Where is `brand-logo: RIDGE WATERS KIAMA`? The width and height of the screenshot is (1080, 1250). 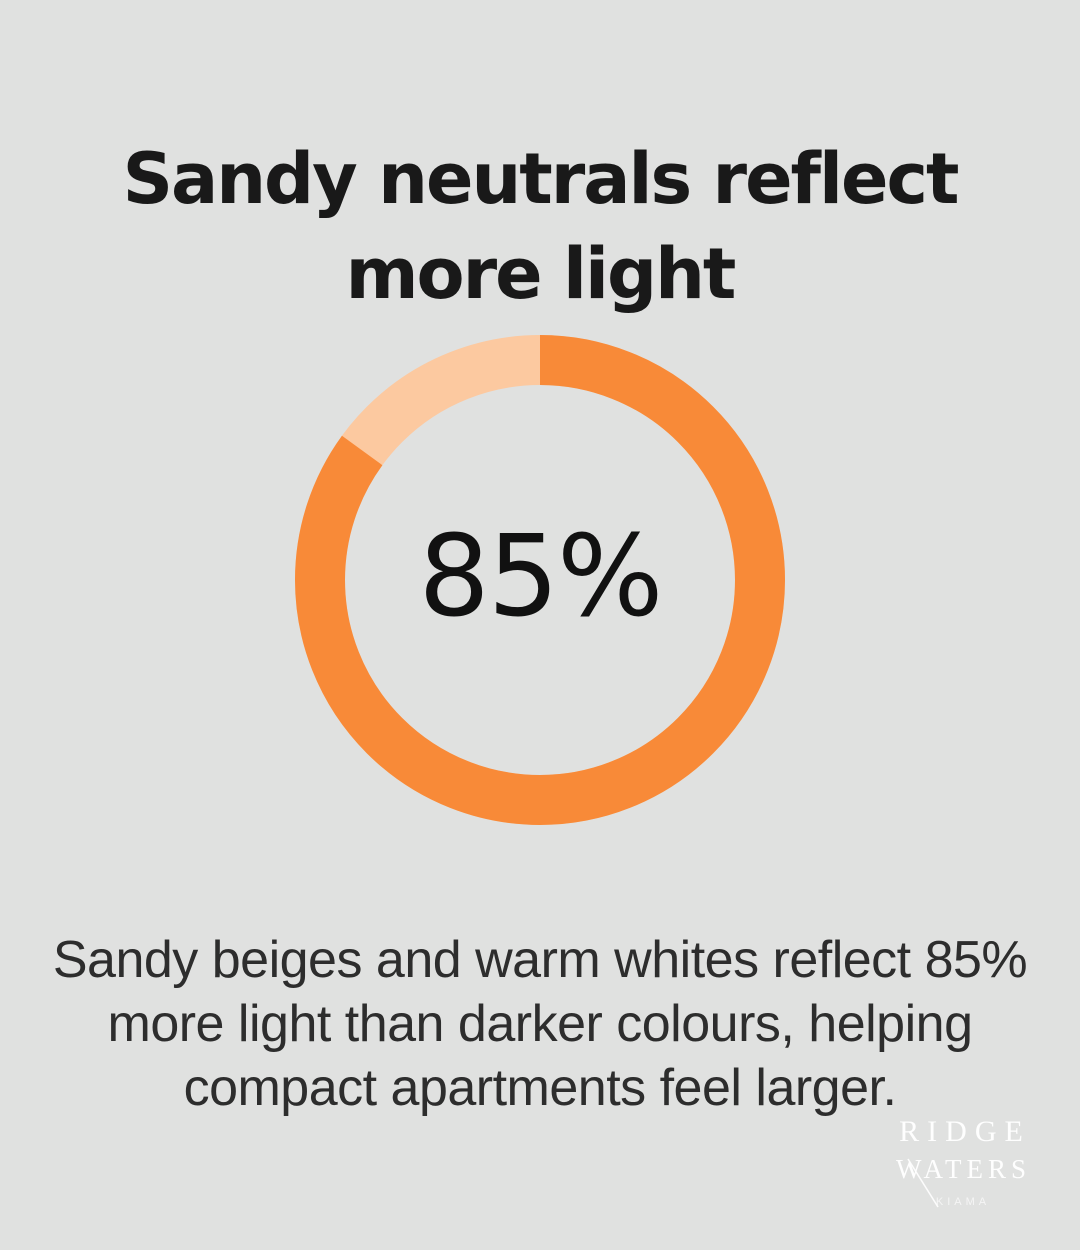
brand-logo: RIDGE WATERS KIAMA is located at coordinates (961, 1161).